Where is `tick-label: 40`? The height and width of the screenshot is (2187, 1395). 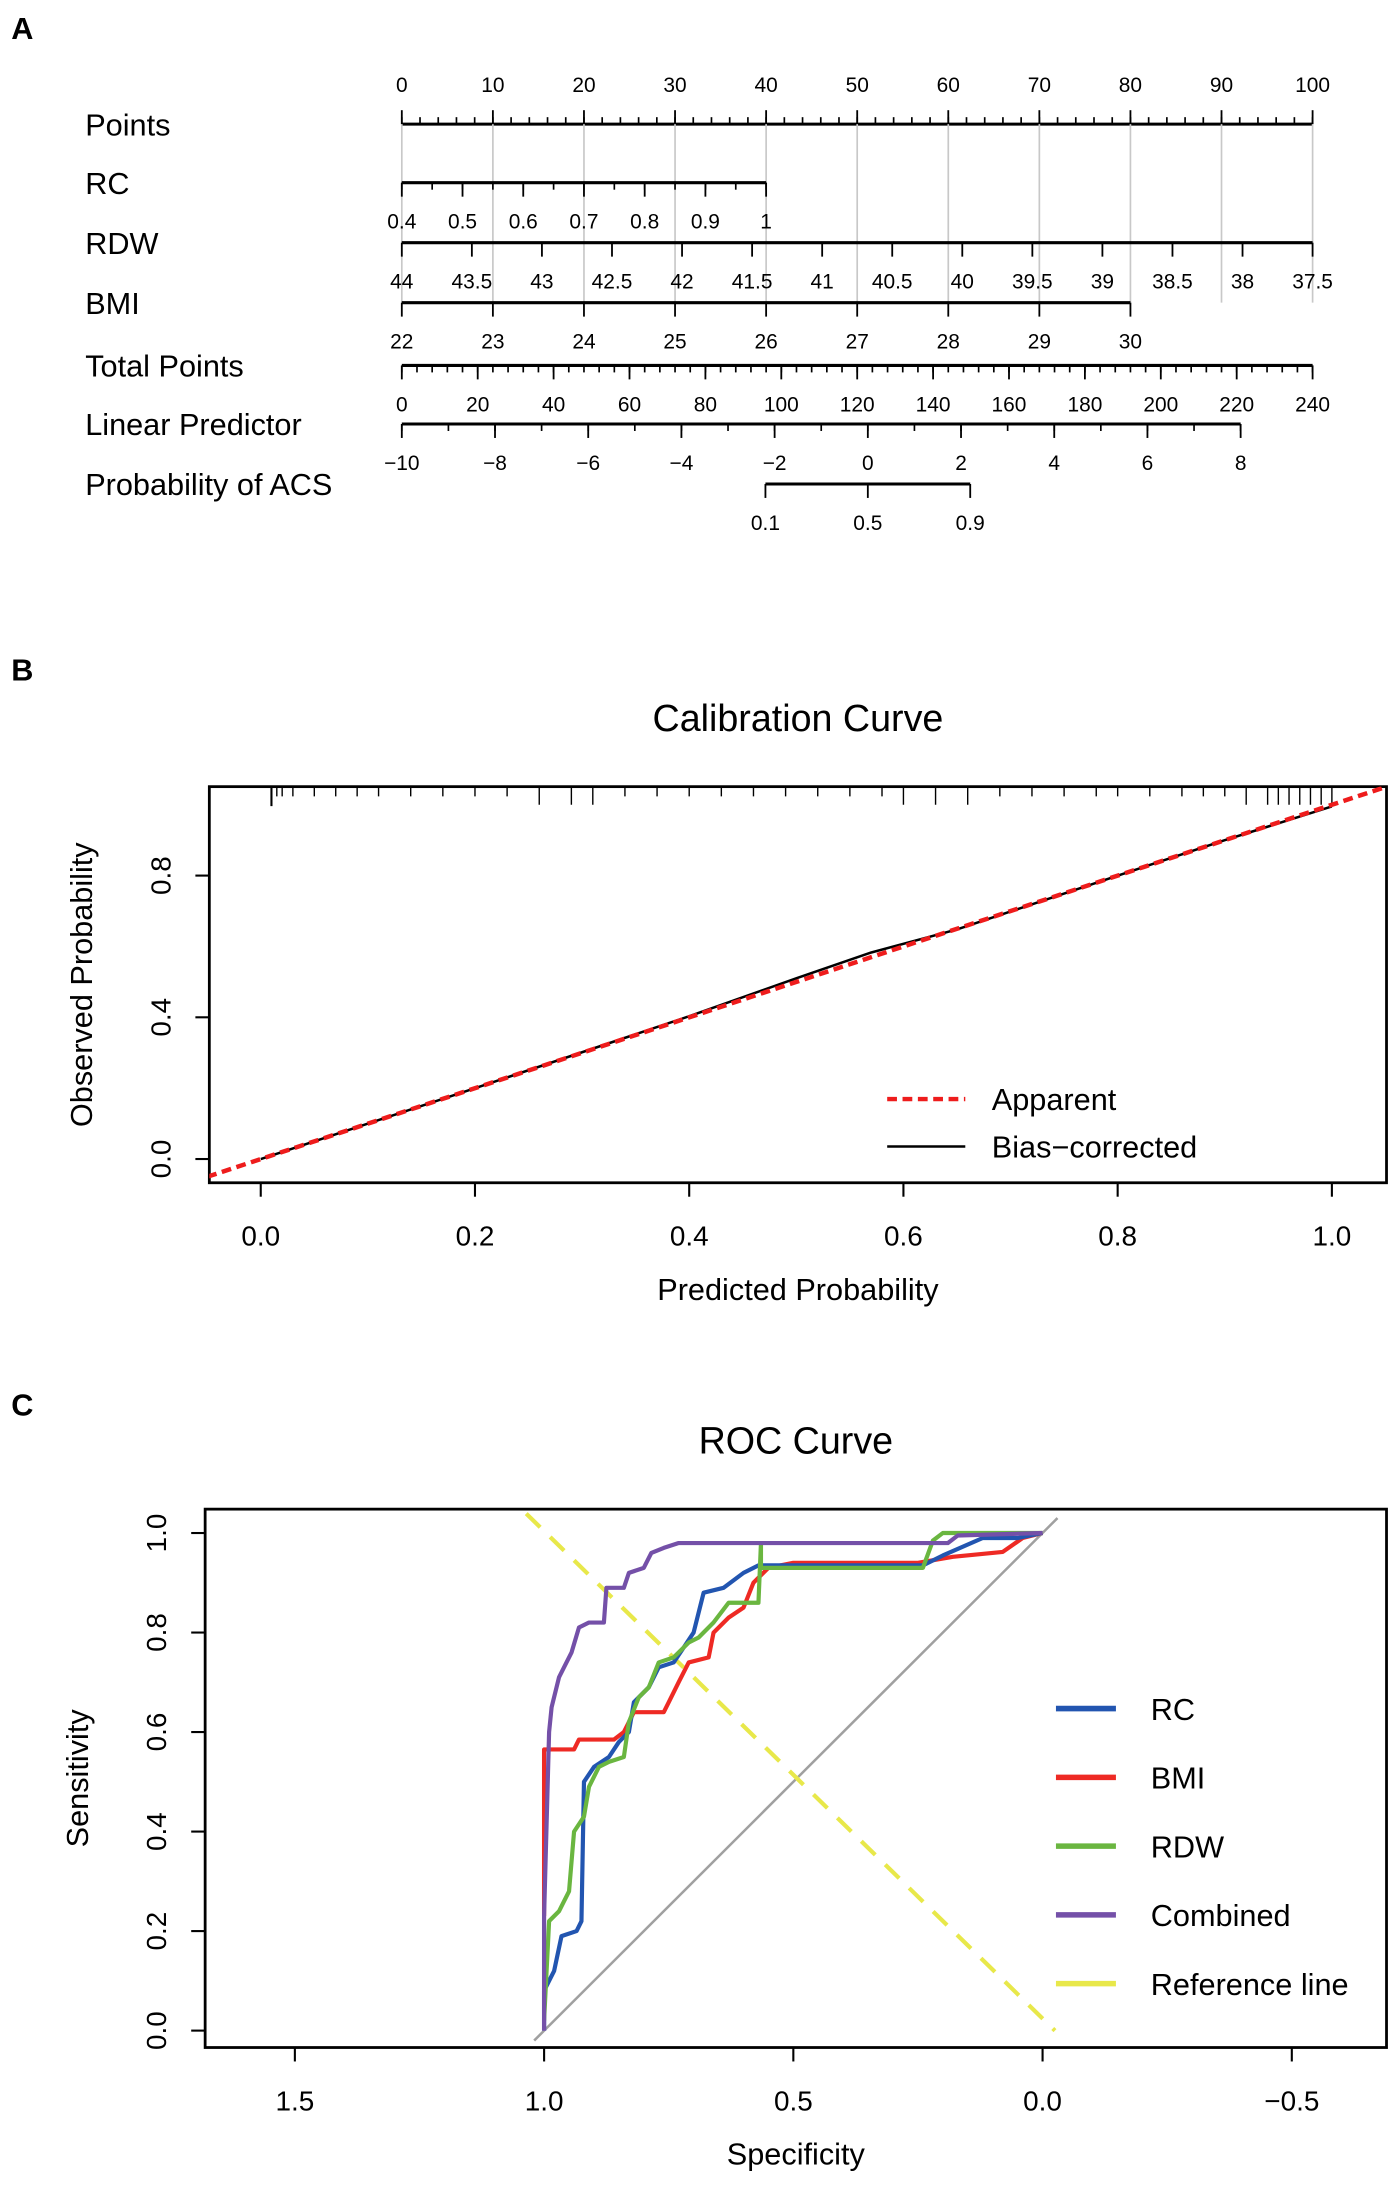 tick-label: 40 is located at coordinates (765, 85).